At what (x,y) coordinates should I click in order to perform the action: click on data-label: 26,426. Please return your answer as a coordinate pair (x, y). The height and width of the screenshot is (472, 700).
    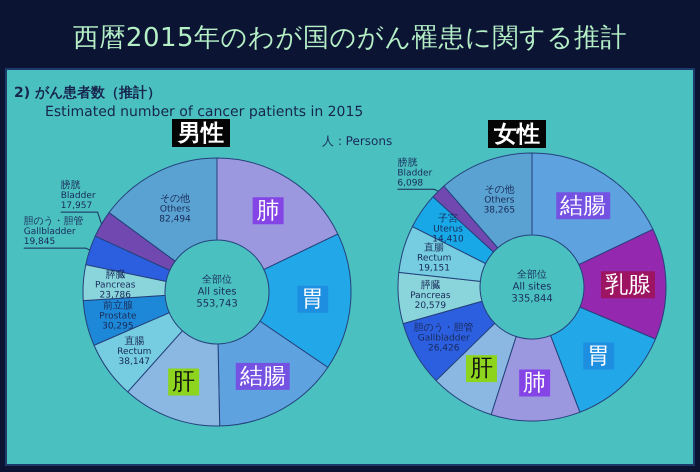
    Looking at the image, I should click on (444, 349).